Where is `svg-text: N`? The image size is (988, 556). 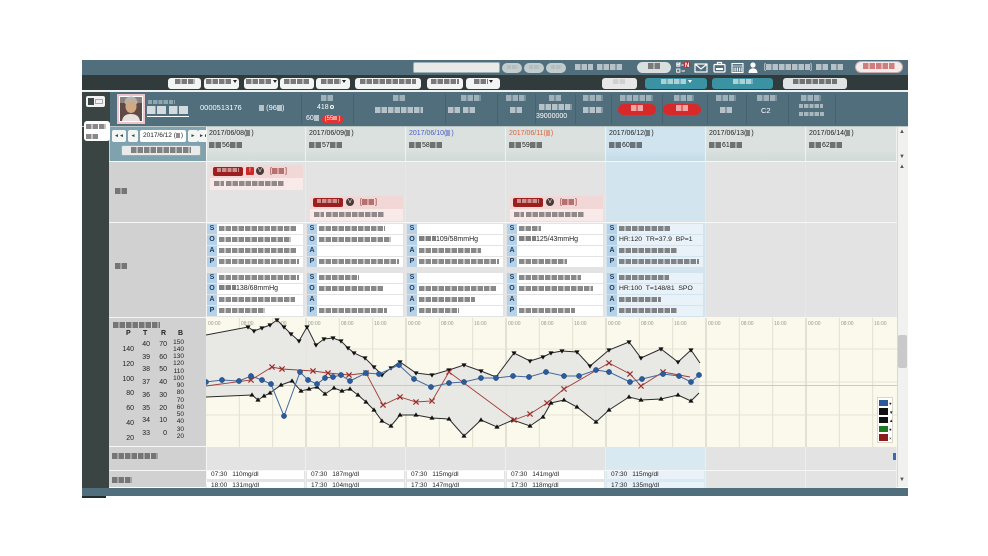 svg-text: N is located at coordinates (687, 66).